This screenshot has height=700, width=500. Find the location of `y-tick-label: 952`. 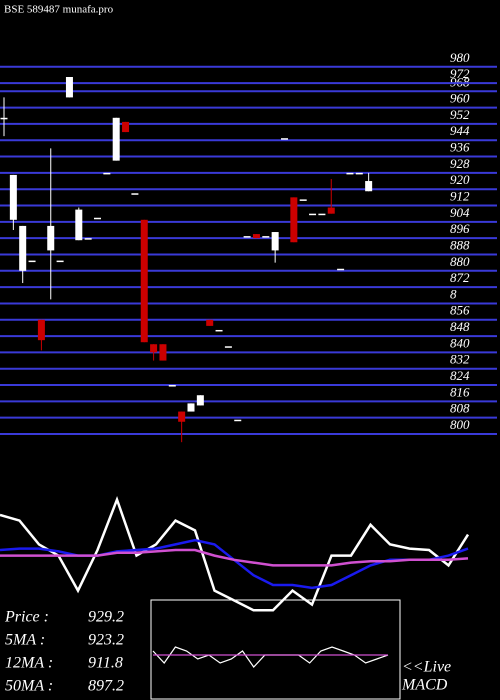

y-tick-label: 952 is located at coordinates (460, 114).